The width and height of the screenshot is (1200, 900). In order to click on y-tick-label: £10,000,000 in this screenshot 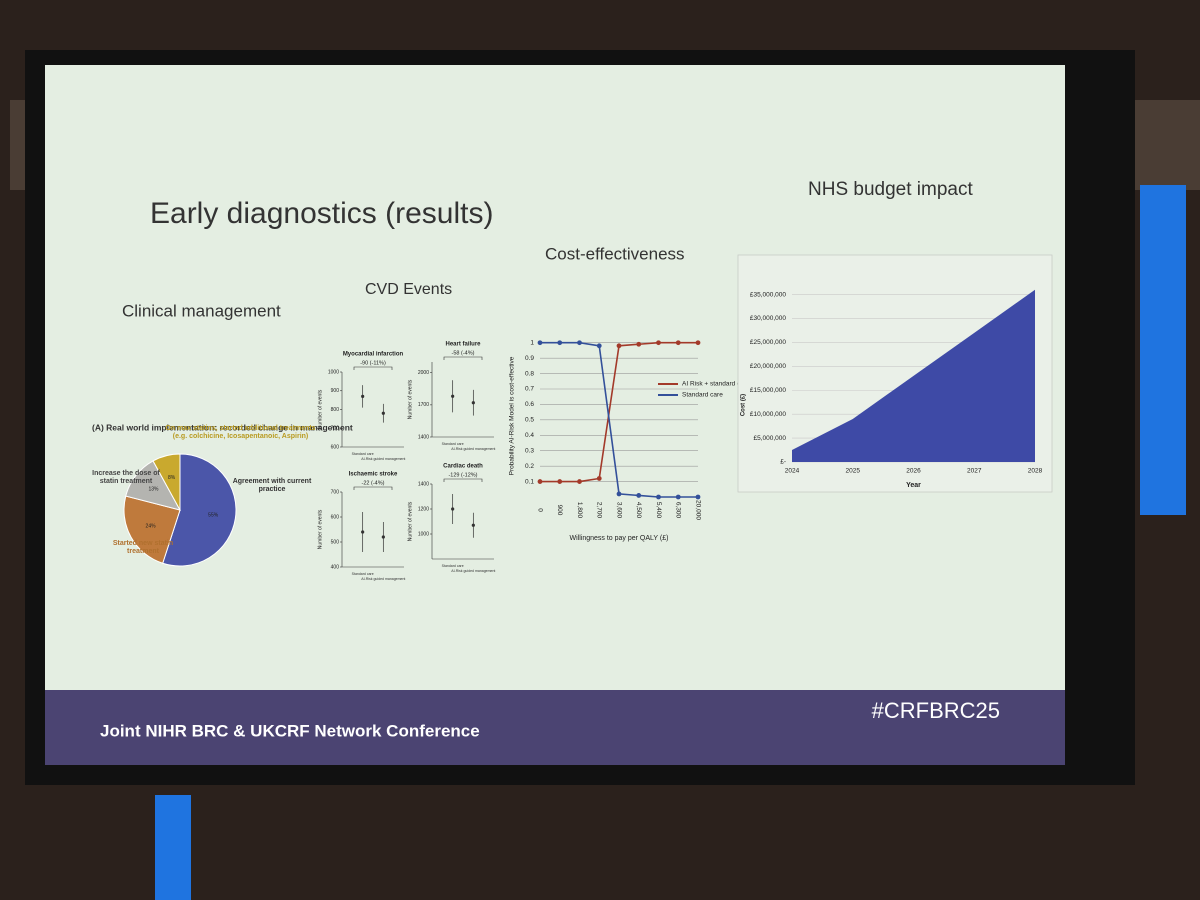, I will do `click(768, 414)`.